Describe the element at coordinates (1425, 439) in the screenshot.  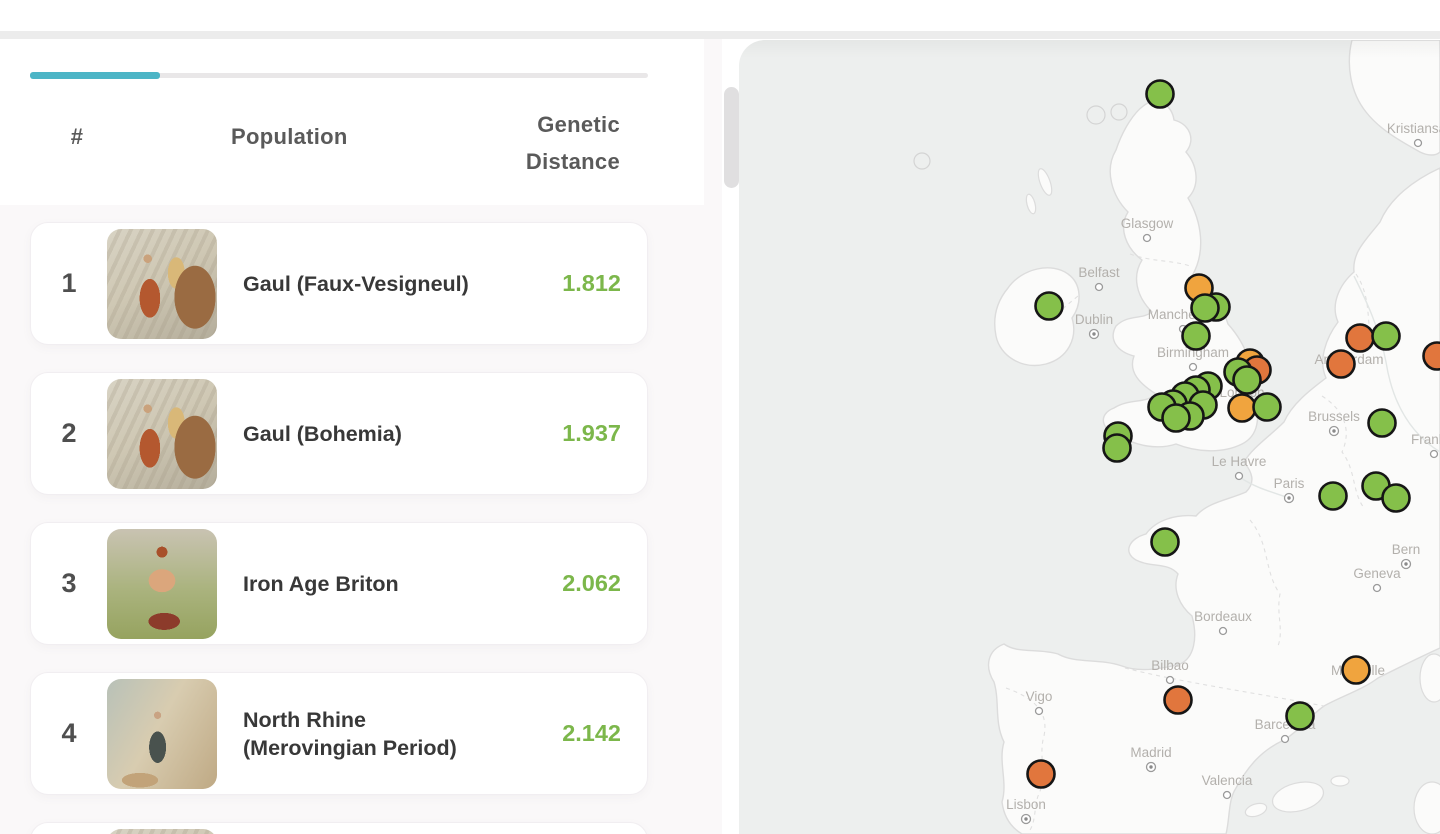
I see `city-label: Frankfurt` at that location.